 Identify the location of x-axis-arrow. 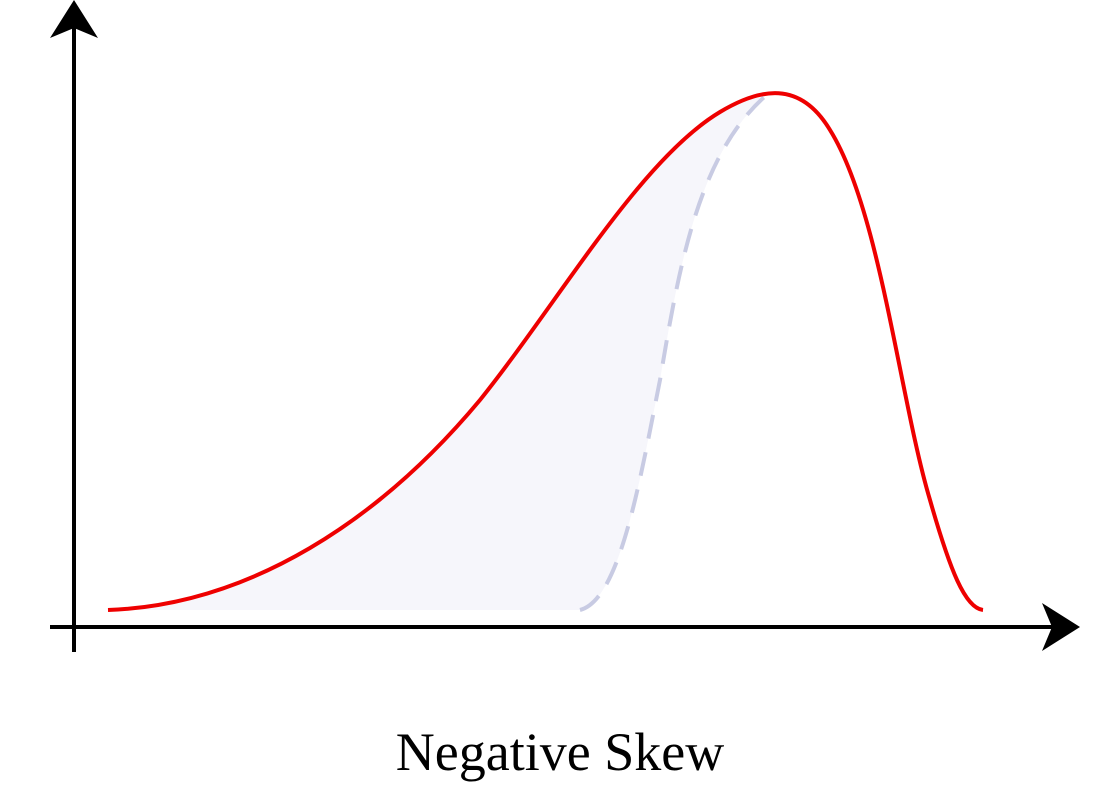
(1061, 627).